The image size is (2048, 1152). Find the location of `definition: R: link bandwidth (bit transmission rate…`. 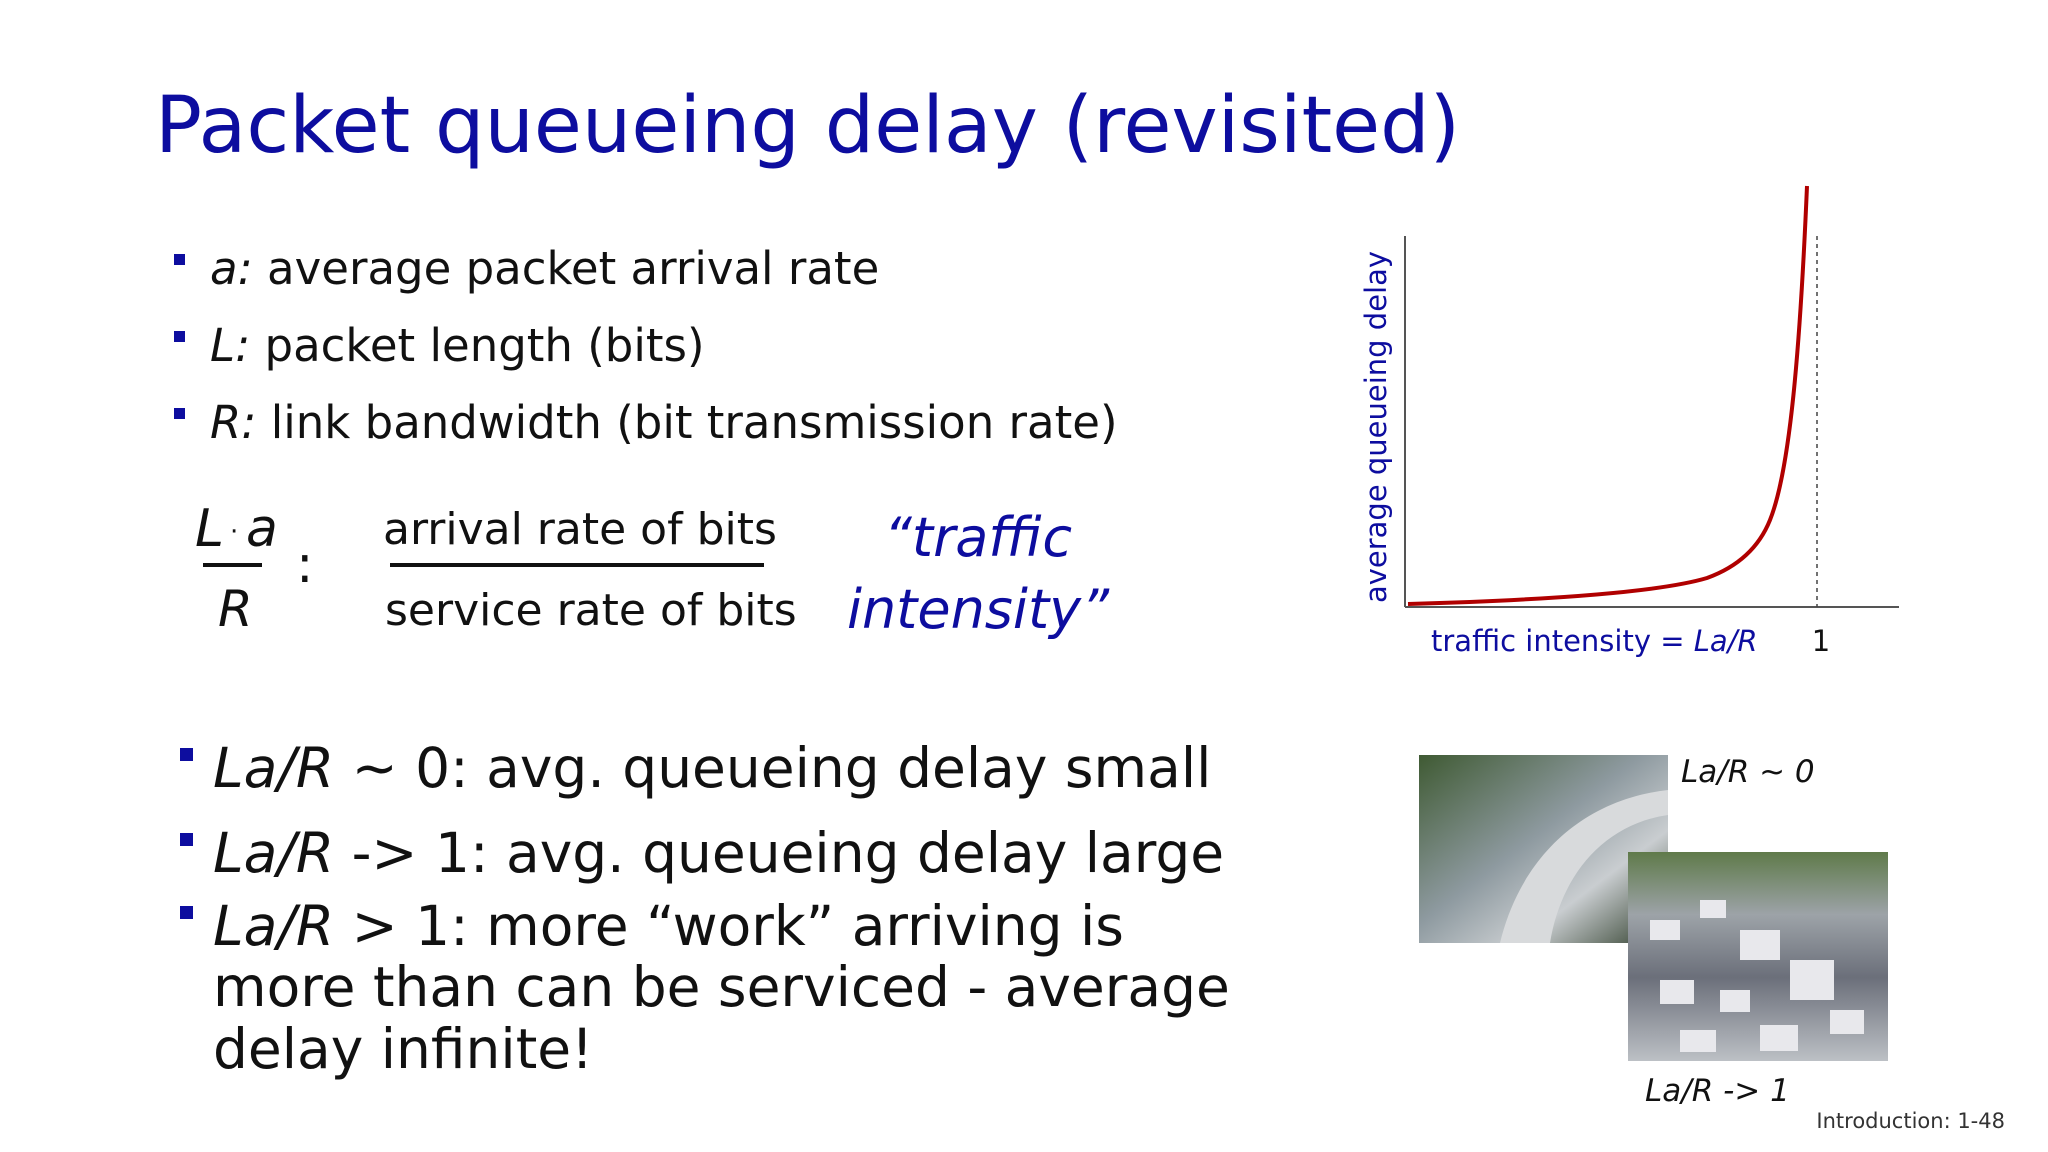

definition: R: link bandwidth (bit transmission rate… is located at coordinates (664, 422).